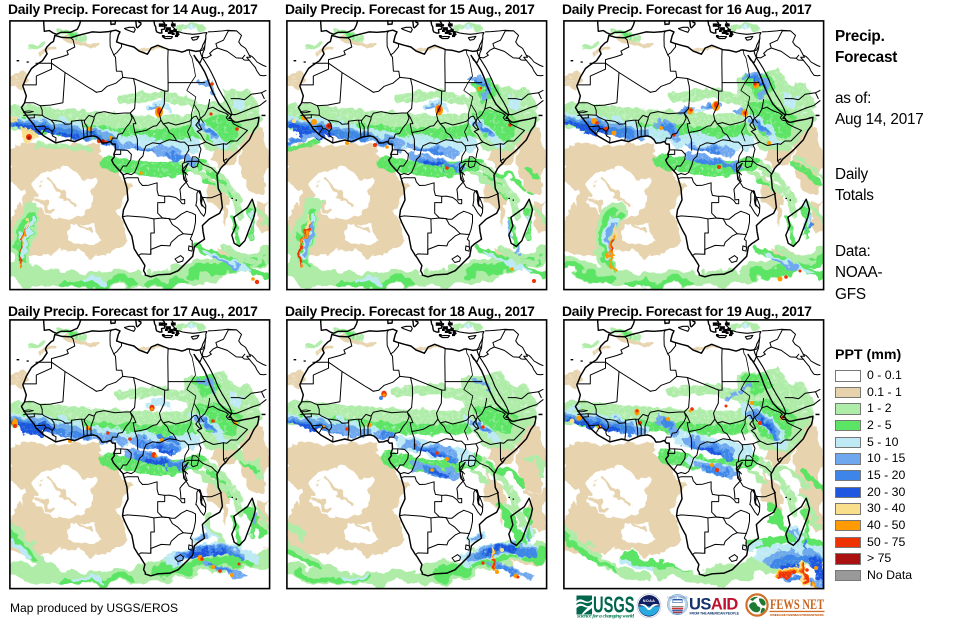  I want to click on svg-text: USGS, so click(614, 605).